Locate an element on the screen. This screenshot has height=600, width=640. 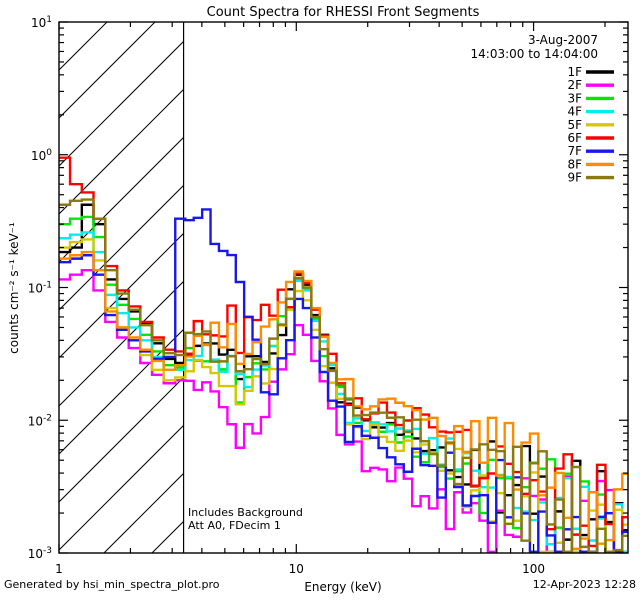
legend-label-7F: 7F is located at coordinates (574, 151).